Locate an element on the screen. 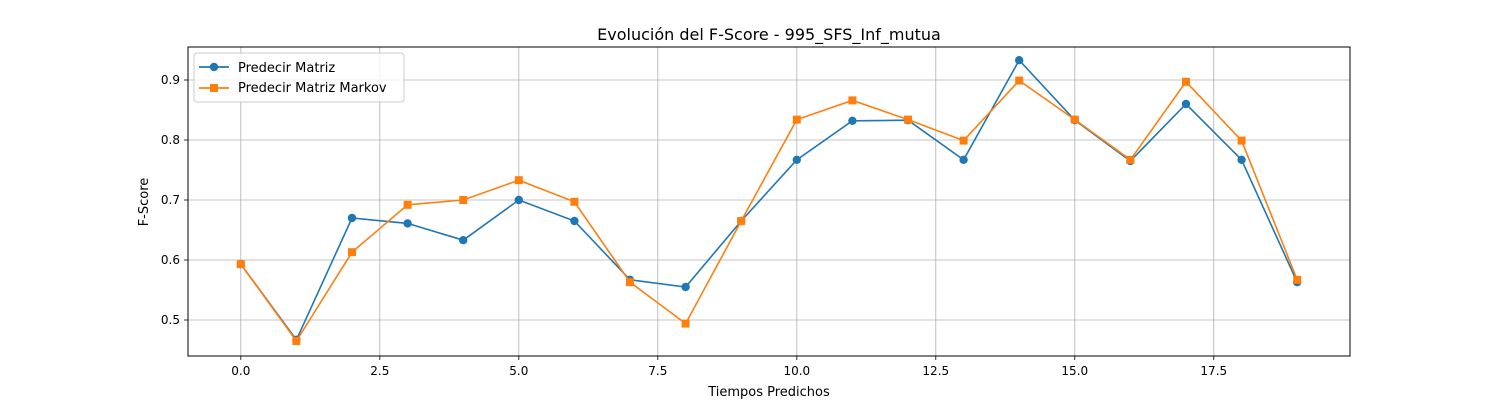  legend-marker-predecir-matriz is located at coordinates (214, 67).